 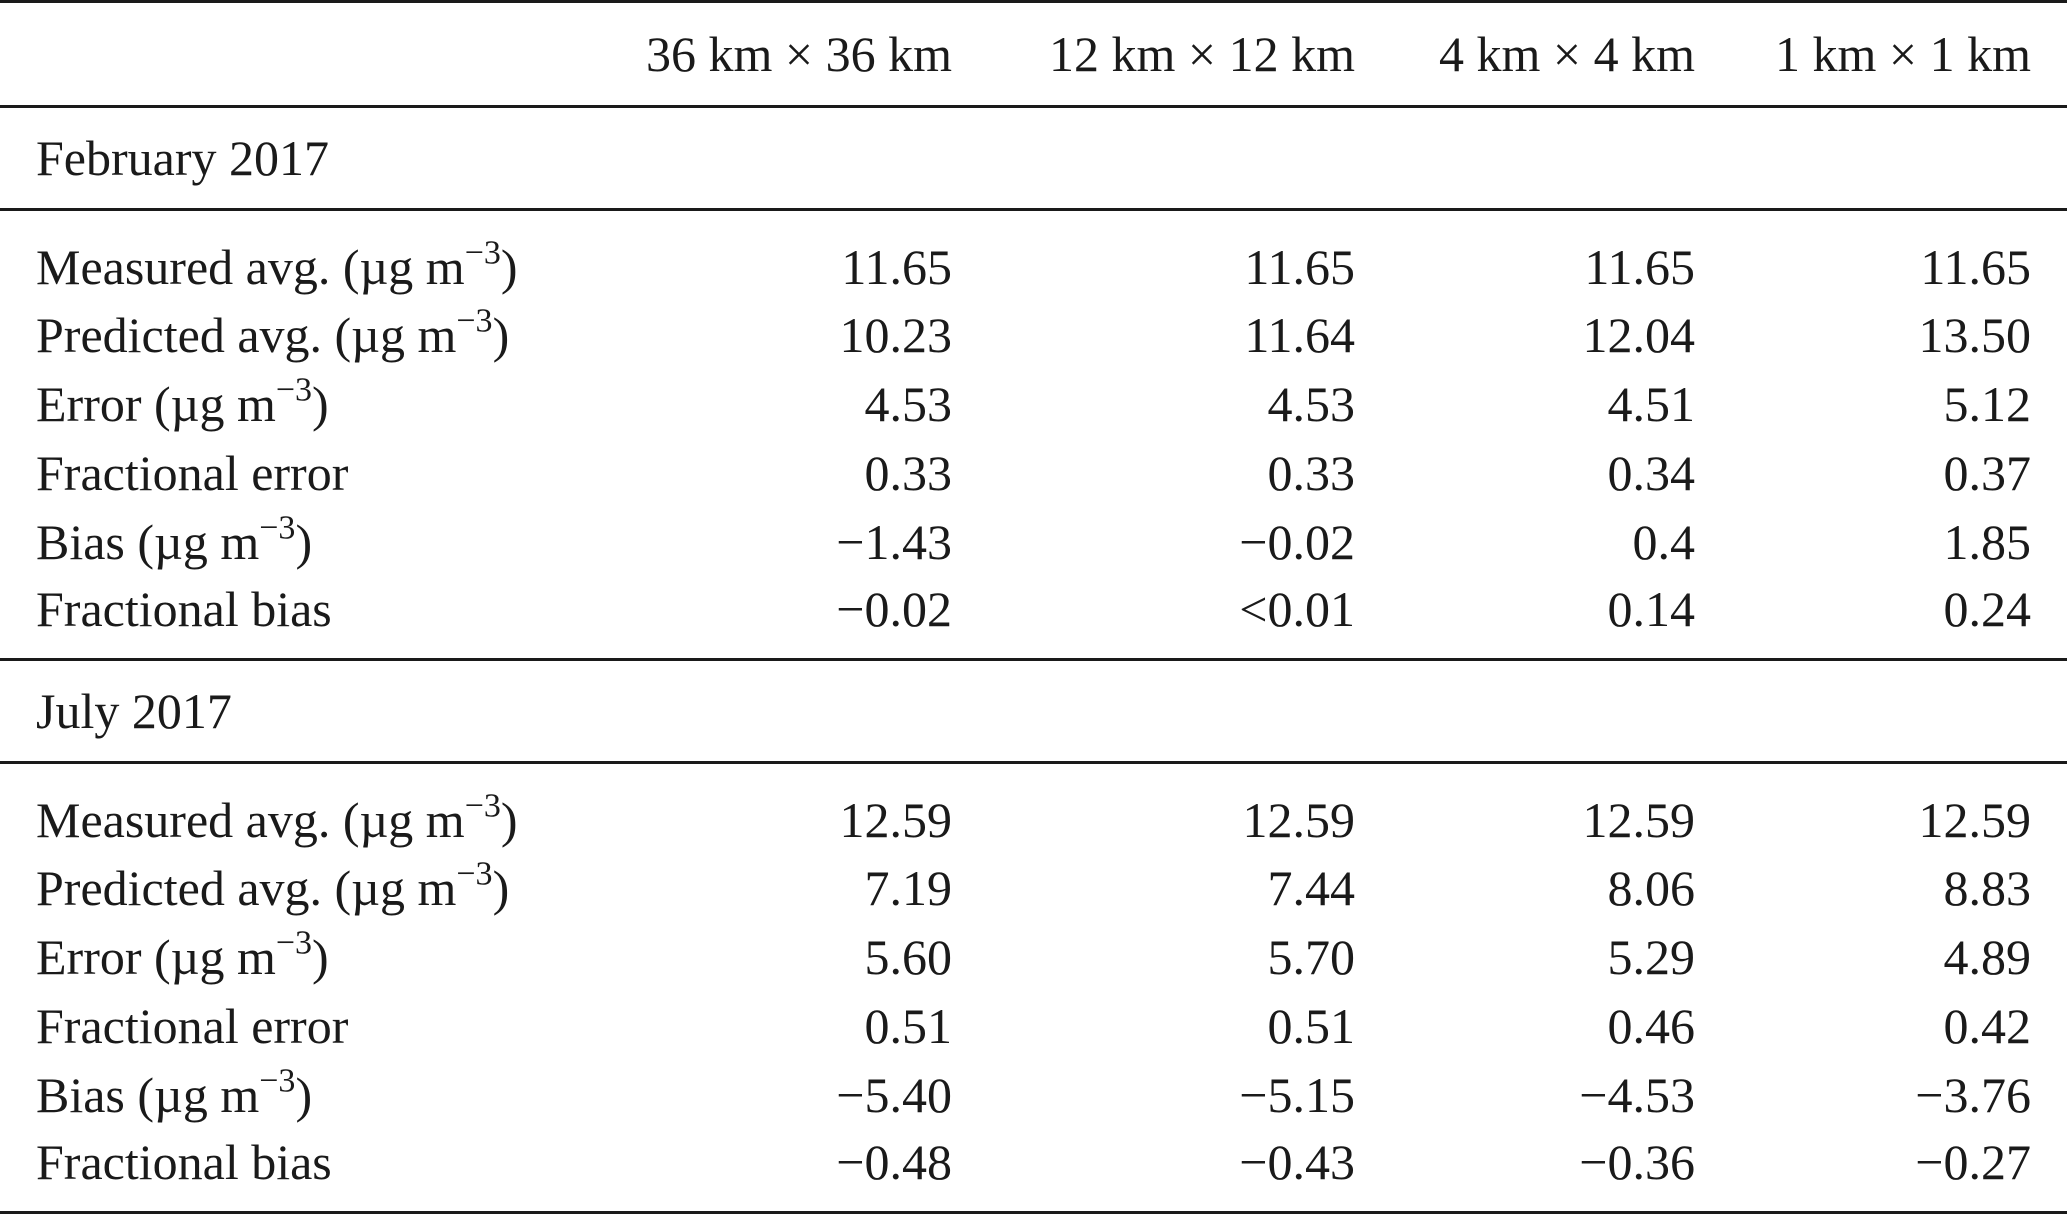 What do you see at coordinates (894, 1162) in the screenshot?
I see `value-cell: −0.48` at bounding box center [894, 1162].